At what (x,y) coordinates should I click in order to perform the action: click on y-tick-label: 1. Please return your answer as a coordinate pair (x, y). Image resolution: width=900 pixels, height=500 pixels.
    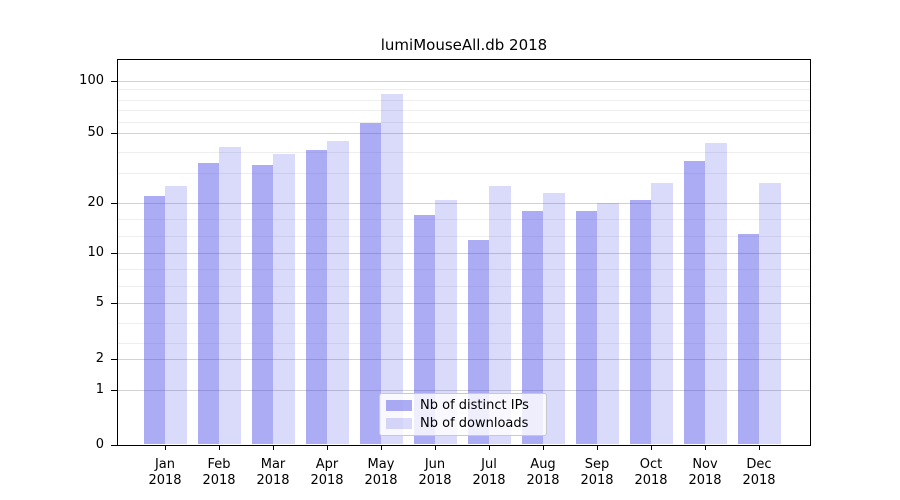
    Looking at the image, I should click on (99, 389).